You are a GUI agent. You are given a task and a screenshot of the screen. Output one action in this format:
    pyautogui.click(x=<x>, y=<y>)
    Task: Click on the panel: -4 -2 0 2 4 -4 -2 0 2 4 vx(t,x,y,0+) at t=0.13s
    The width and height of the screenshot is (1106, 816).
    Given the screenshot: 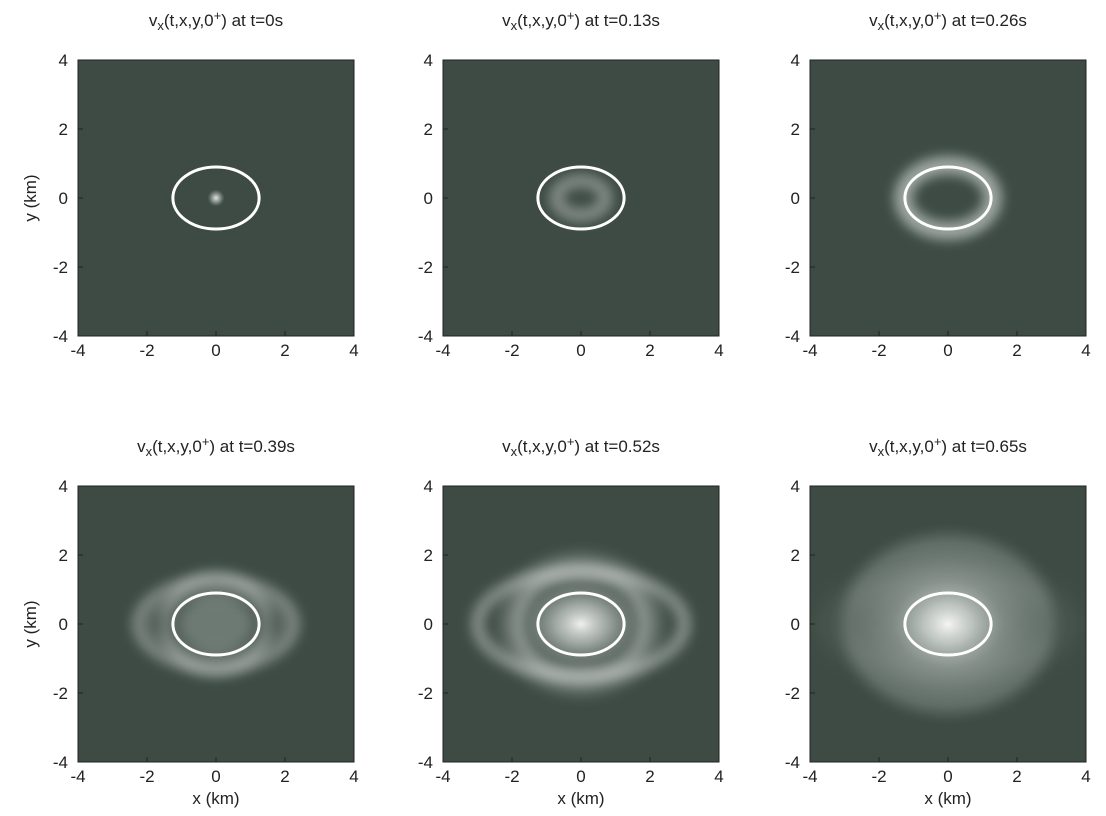 What is the action you would take?
    pyautogui.click(x=571, y=184)
    